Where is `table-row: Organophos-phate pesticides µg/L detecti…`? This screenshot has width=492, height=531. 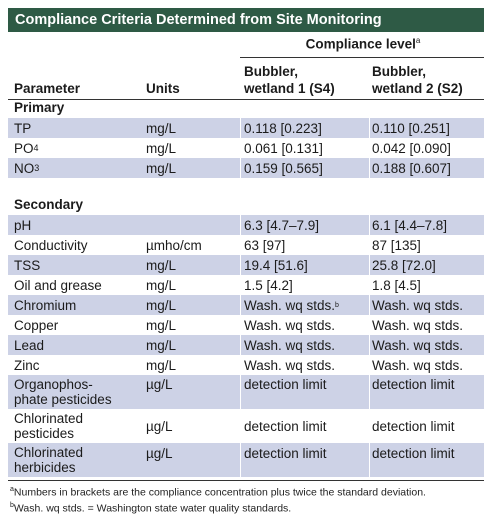
table-row: Organophos-phate pesticides µg/L detecti… is located at coordinates (246, 392).